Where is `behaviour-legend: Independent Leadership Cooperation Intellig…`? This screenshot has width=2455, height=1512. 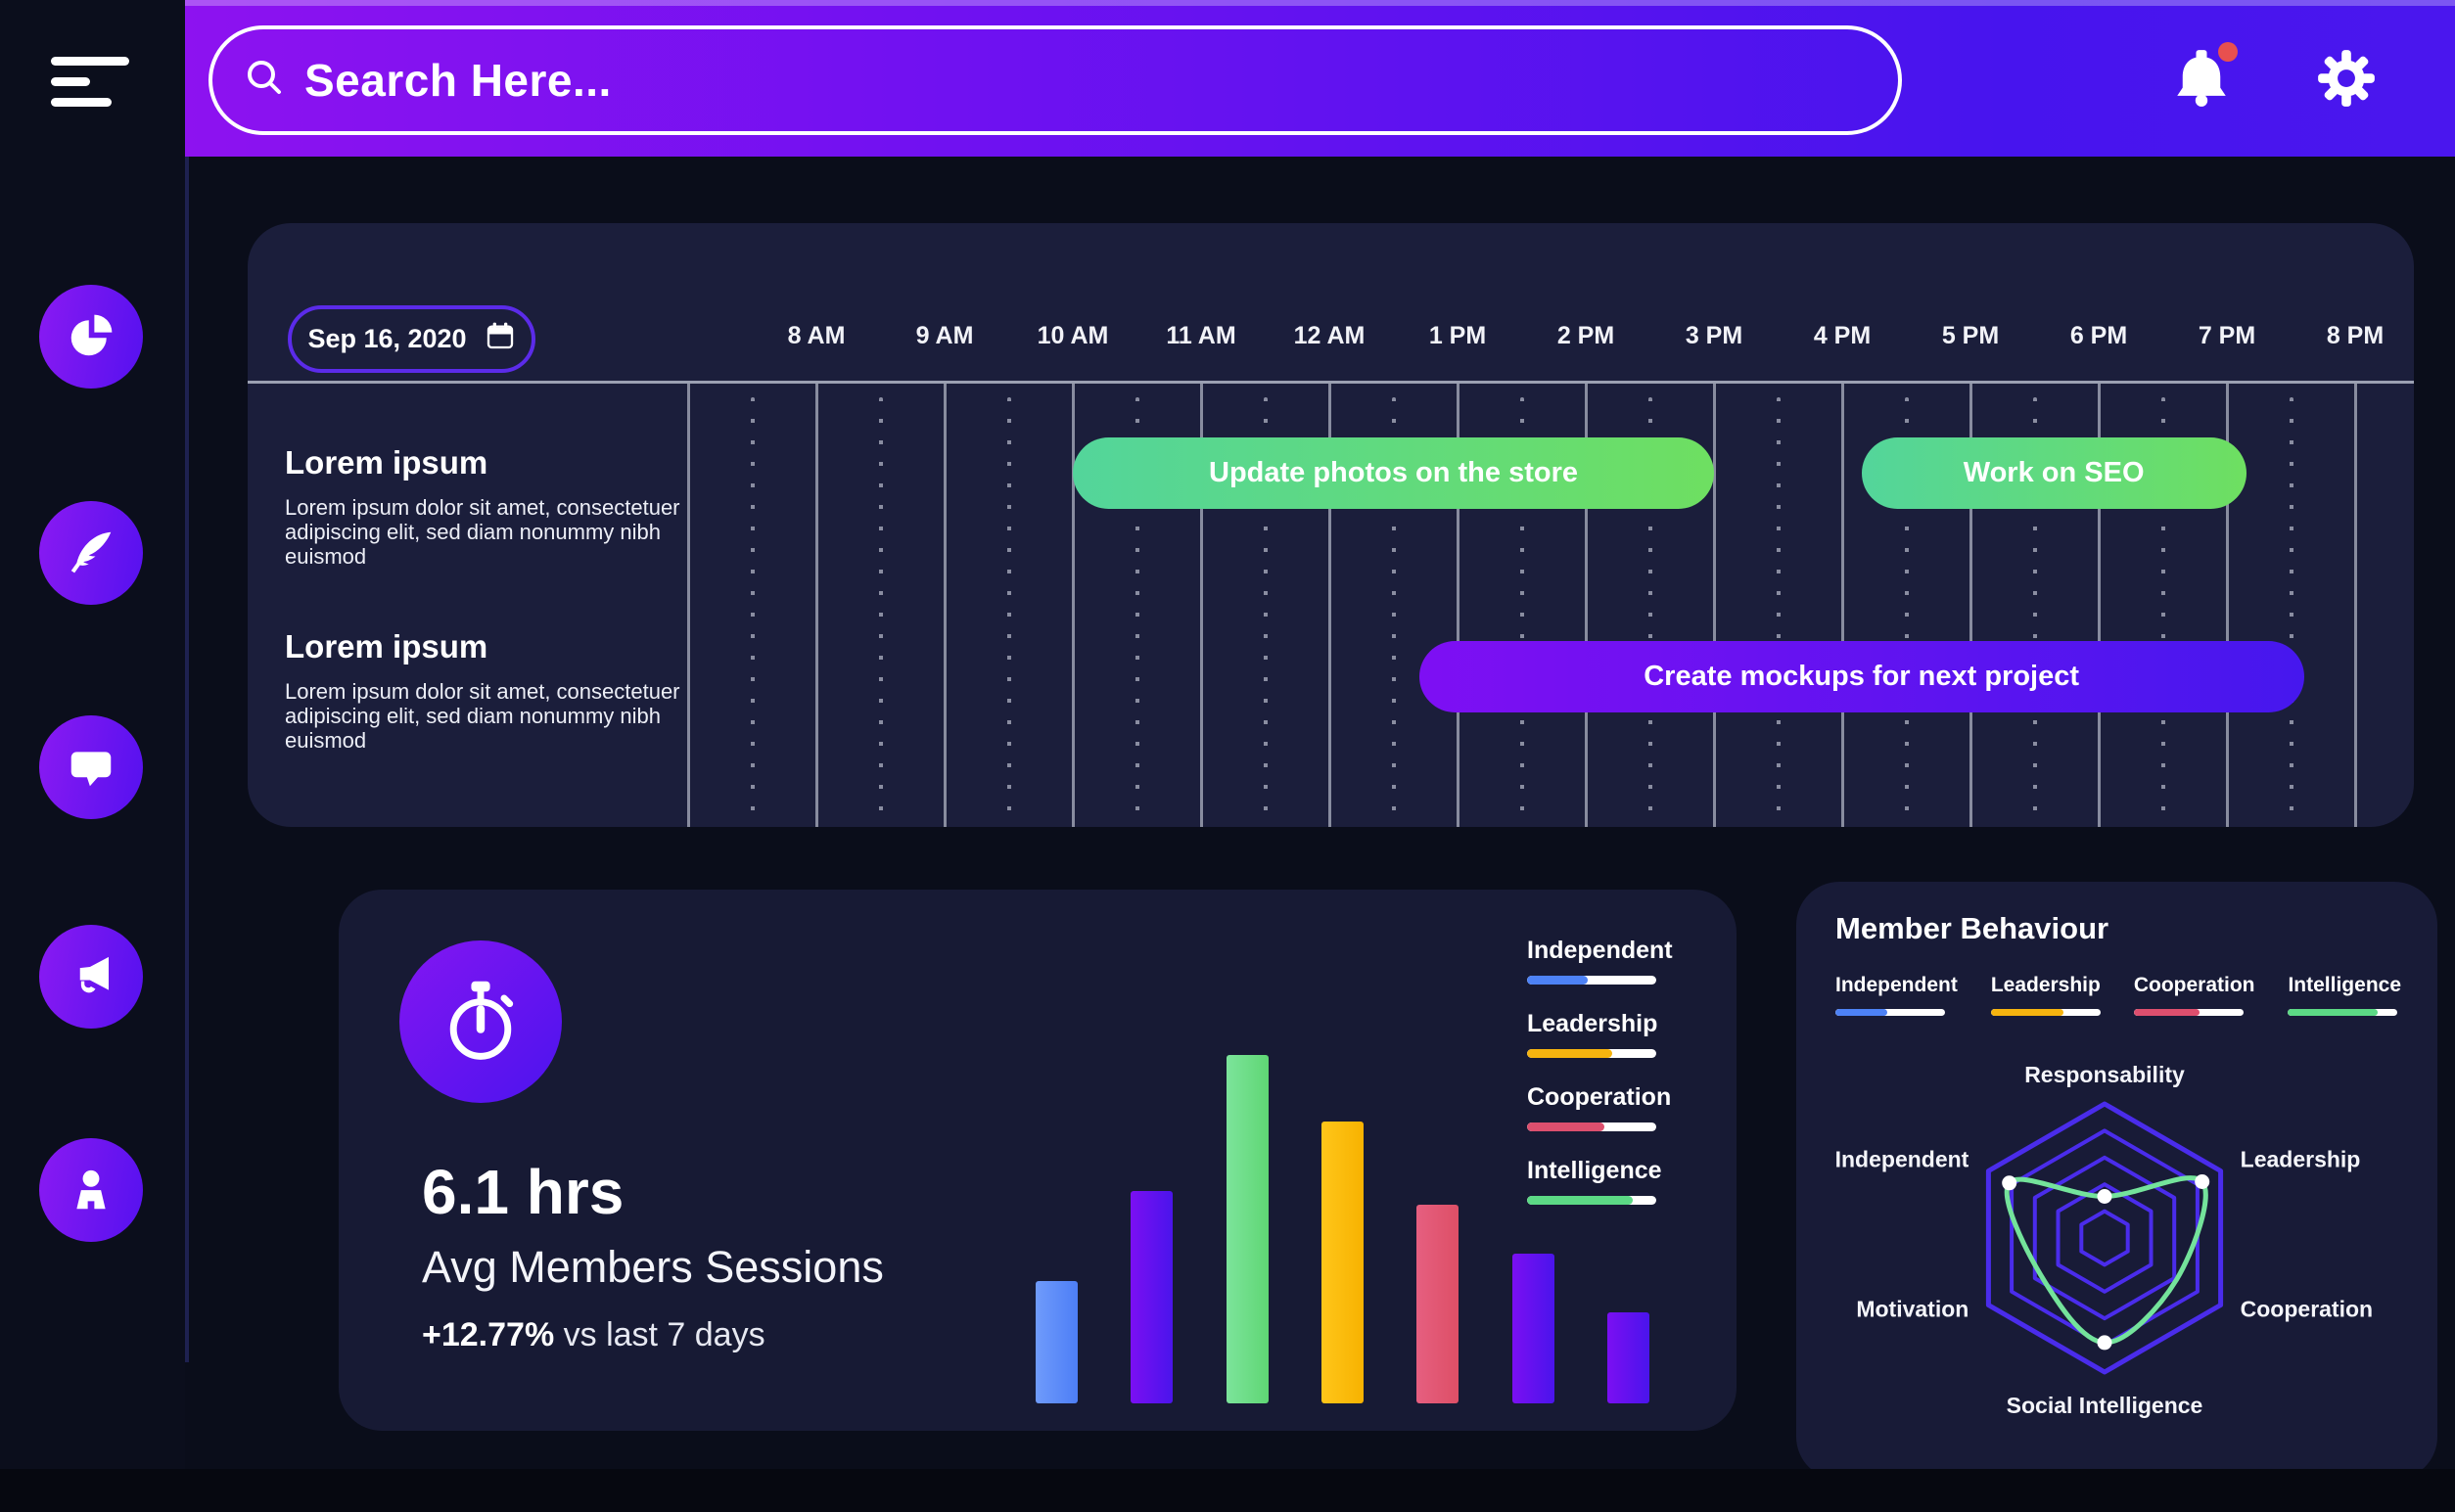
behaviour-legend: Independent Leadership Cooperation Intellig… is located at coordinates (2118, 995).